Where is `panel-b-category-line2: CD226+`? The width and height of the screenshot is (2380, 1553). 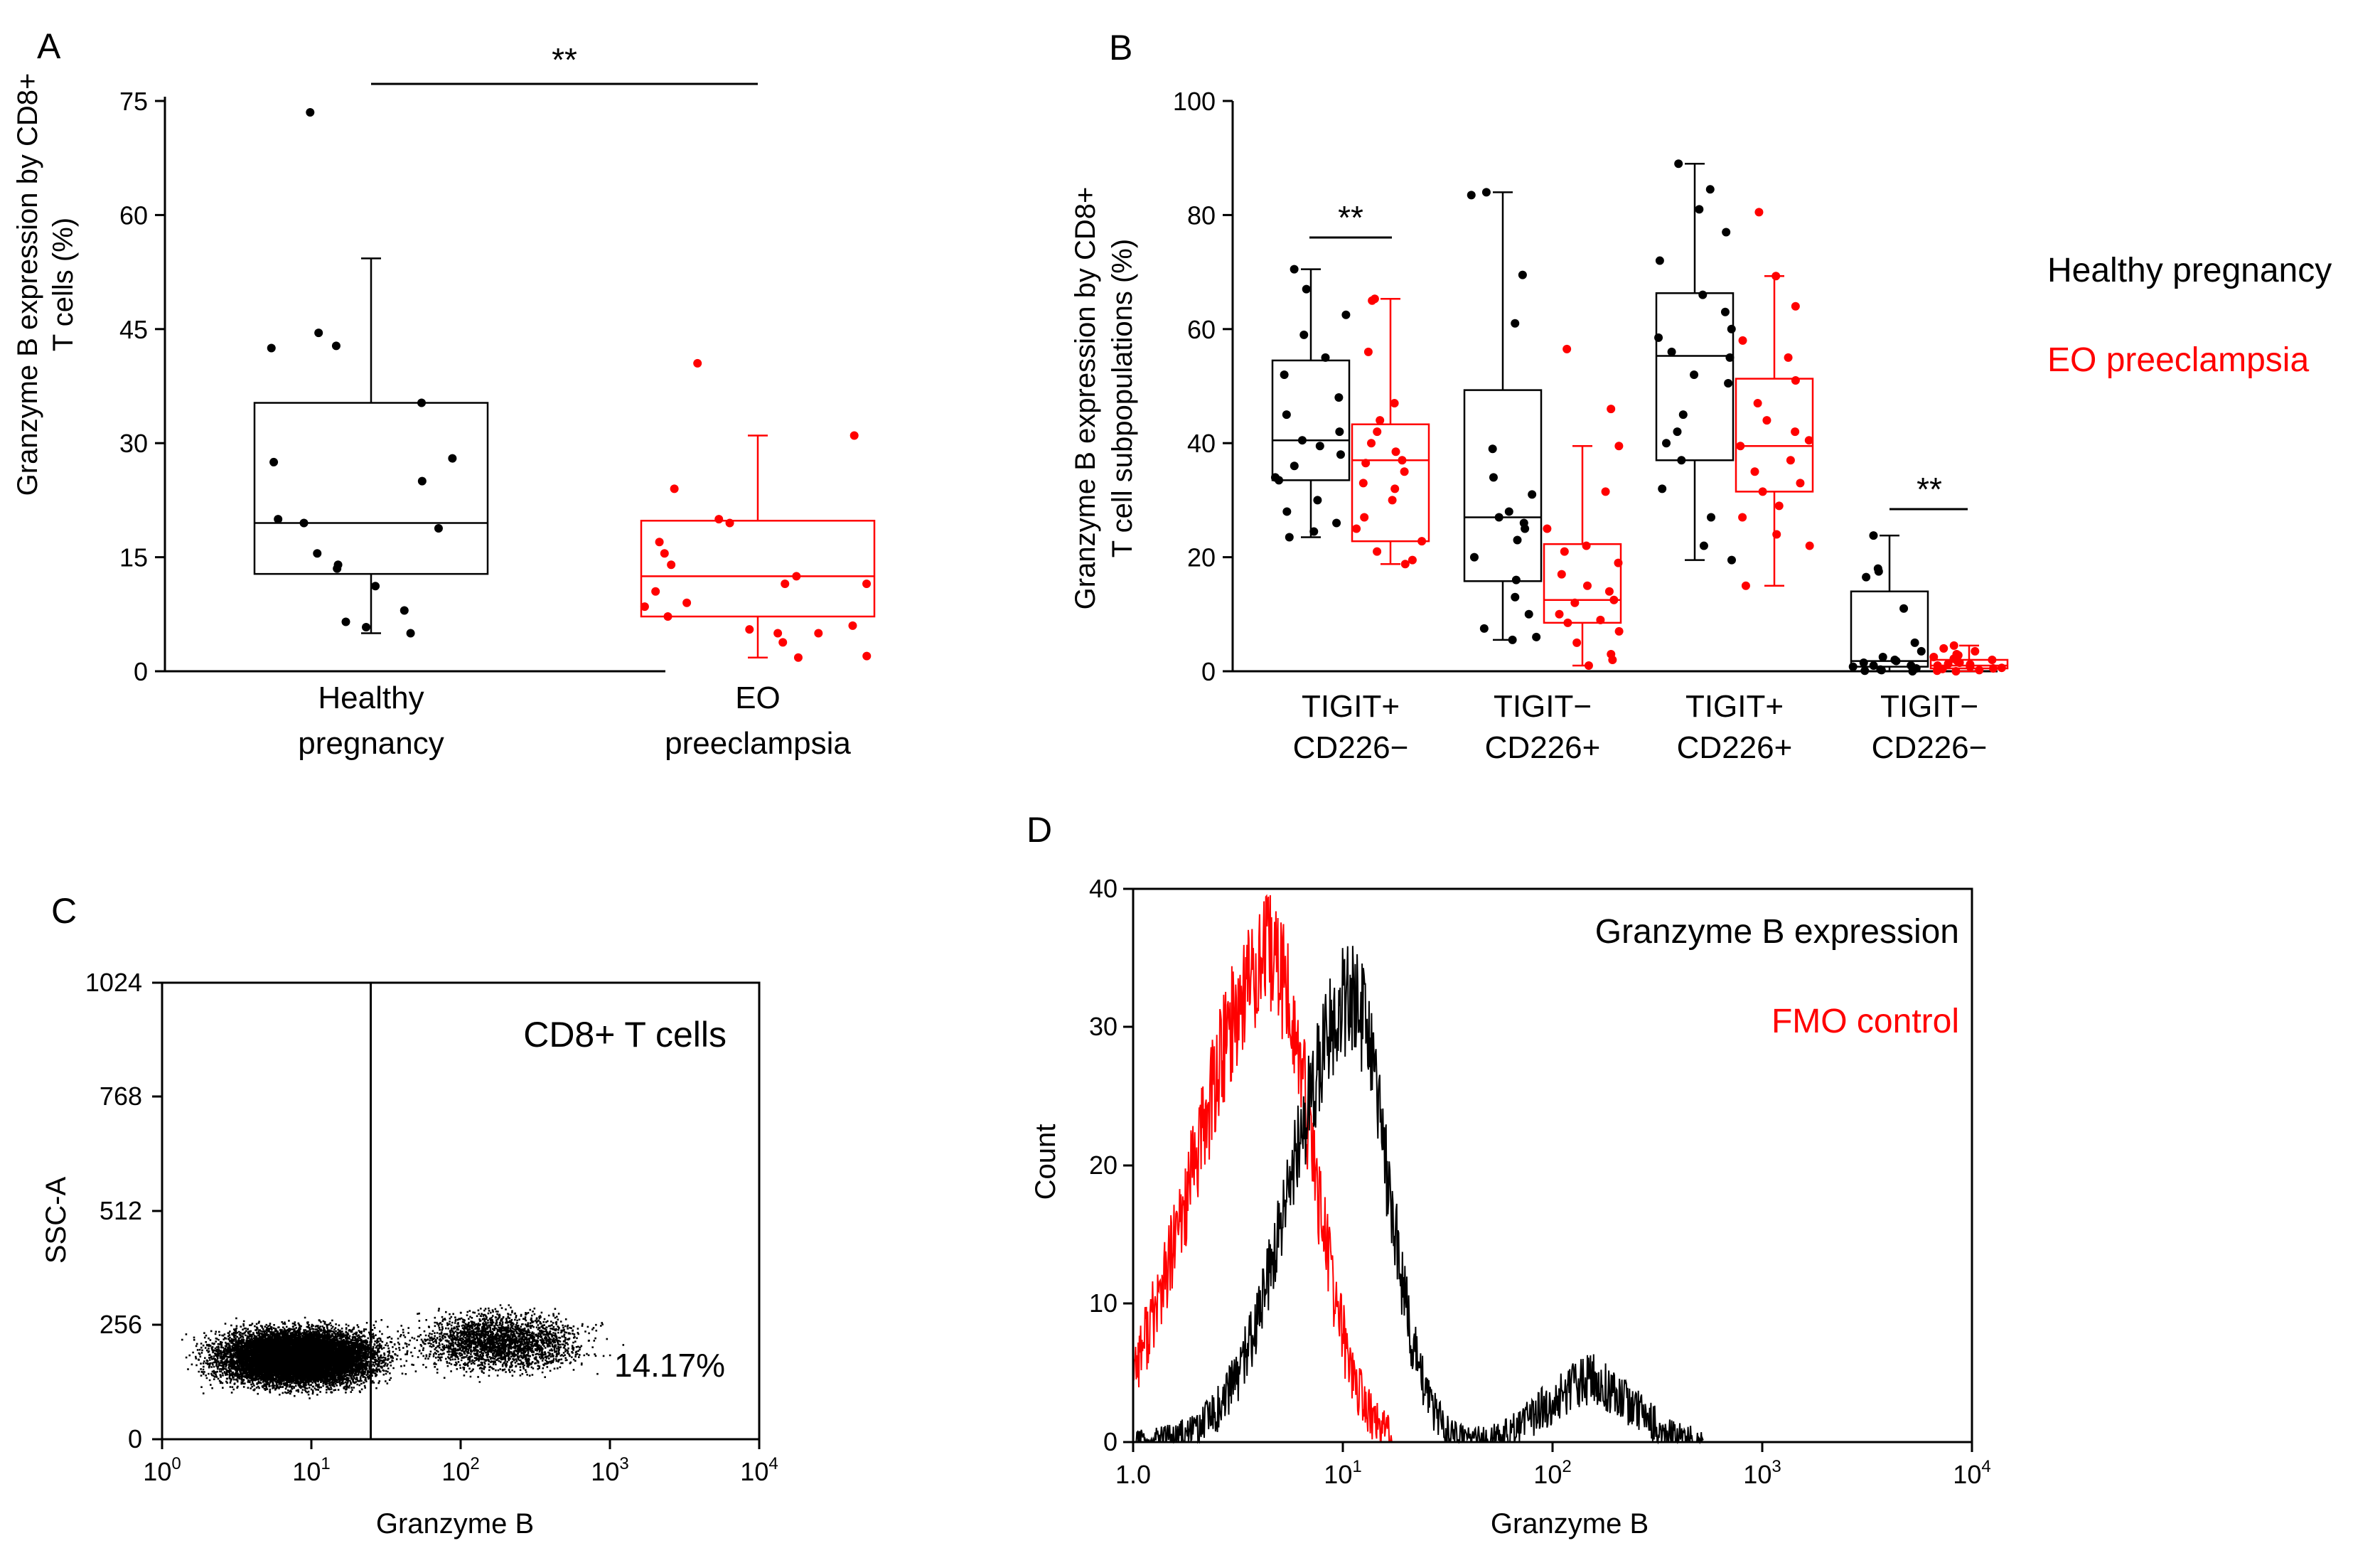
panel-b-category-line2: CD226+ is located at coordinates (1735, 747).